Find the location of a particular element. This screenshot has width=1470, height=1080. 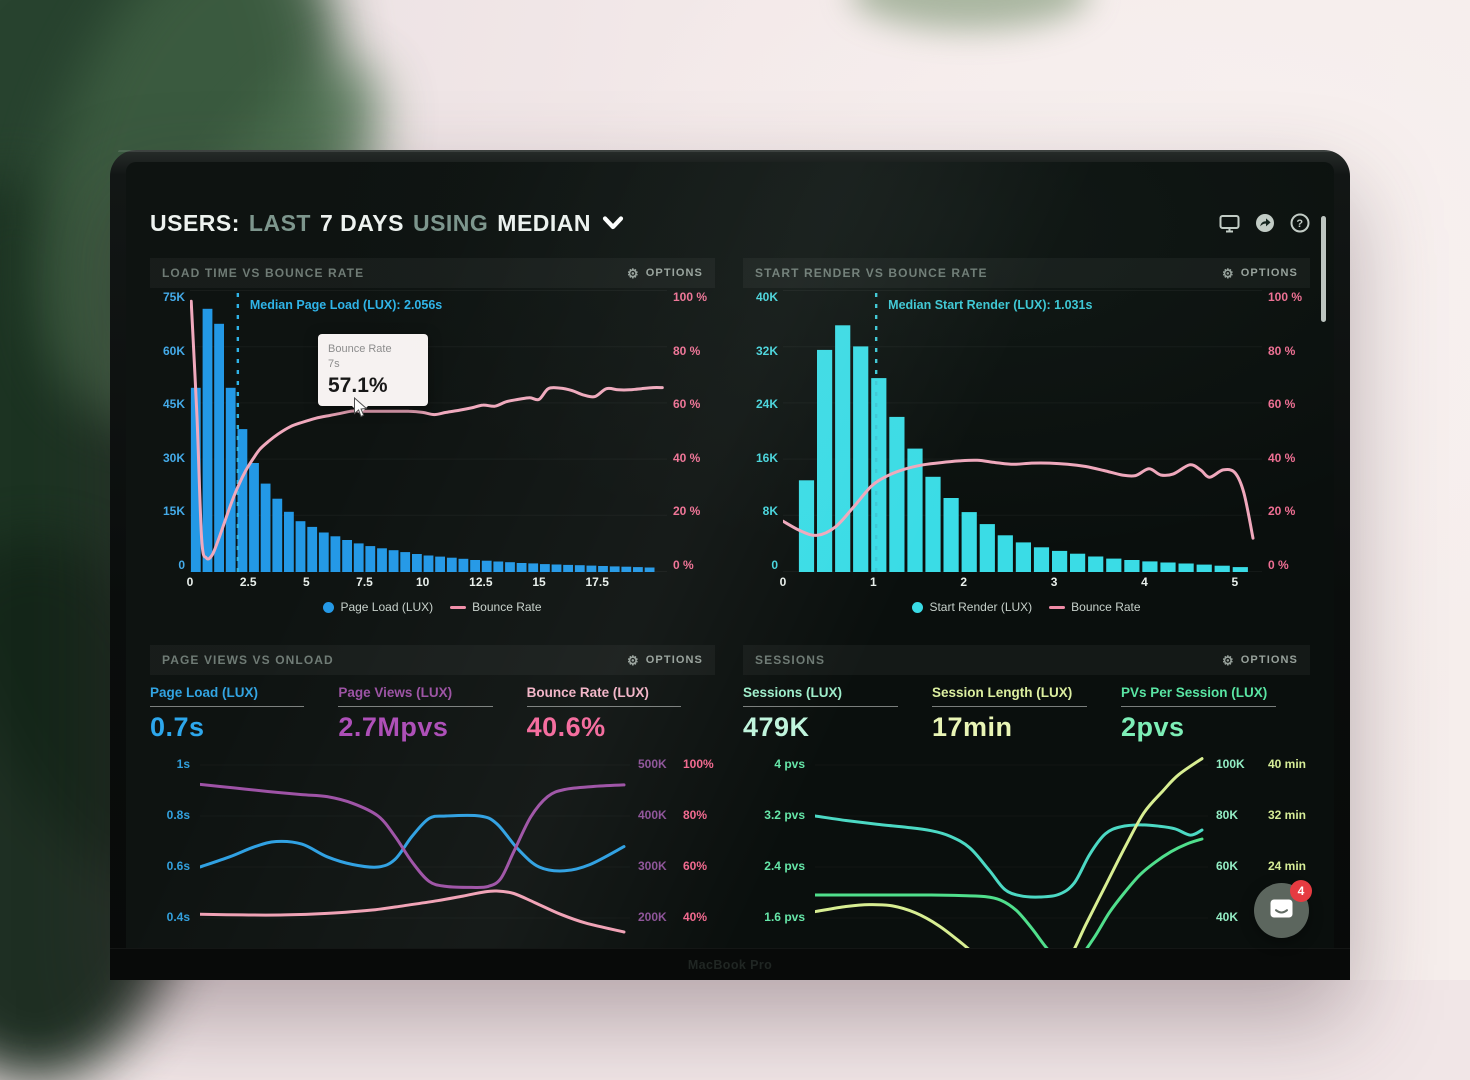

metric-sessions: Sessions (LUX) 479K is located at coordinates (837, 721).